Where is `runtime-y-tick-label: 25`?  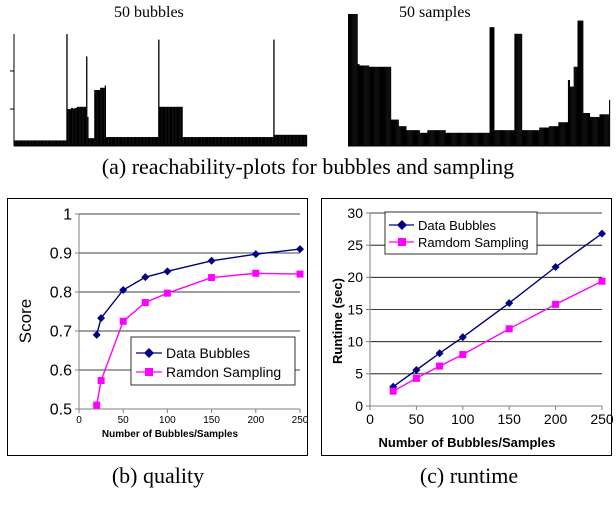 runtime-y-tick-label: 25 is located at coordinates (355, 245).